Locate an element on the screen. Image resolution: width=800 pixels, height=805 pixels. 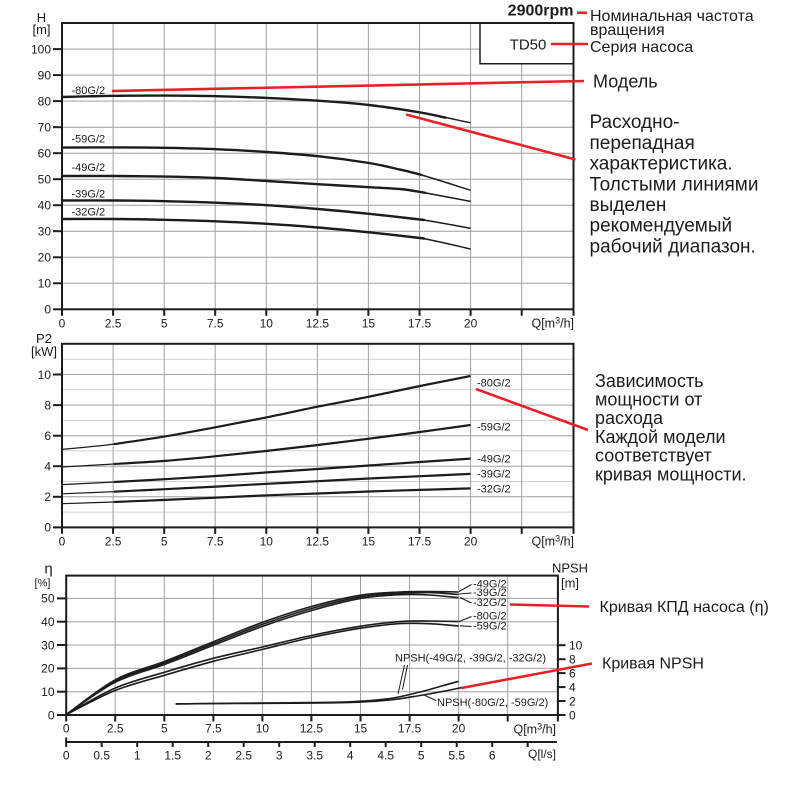
svg-text: рабочий диапазон. is located at coordinates (673, 246).